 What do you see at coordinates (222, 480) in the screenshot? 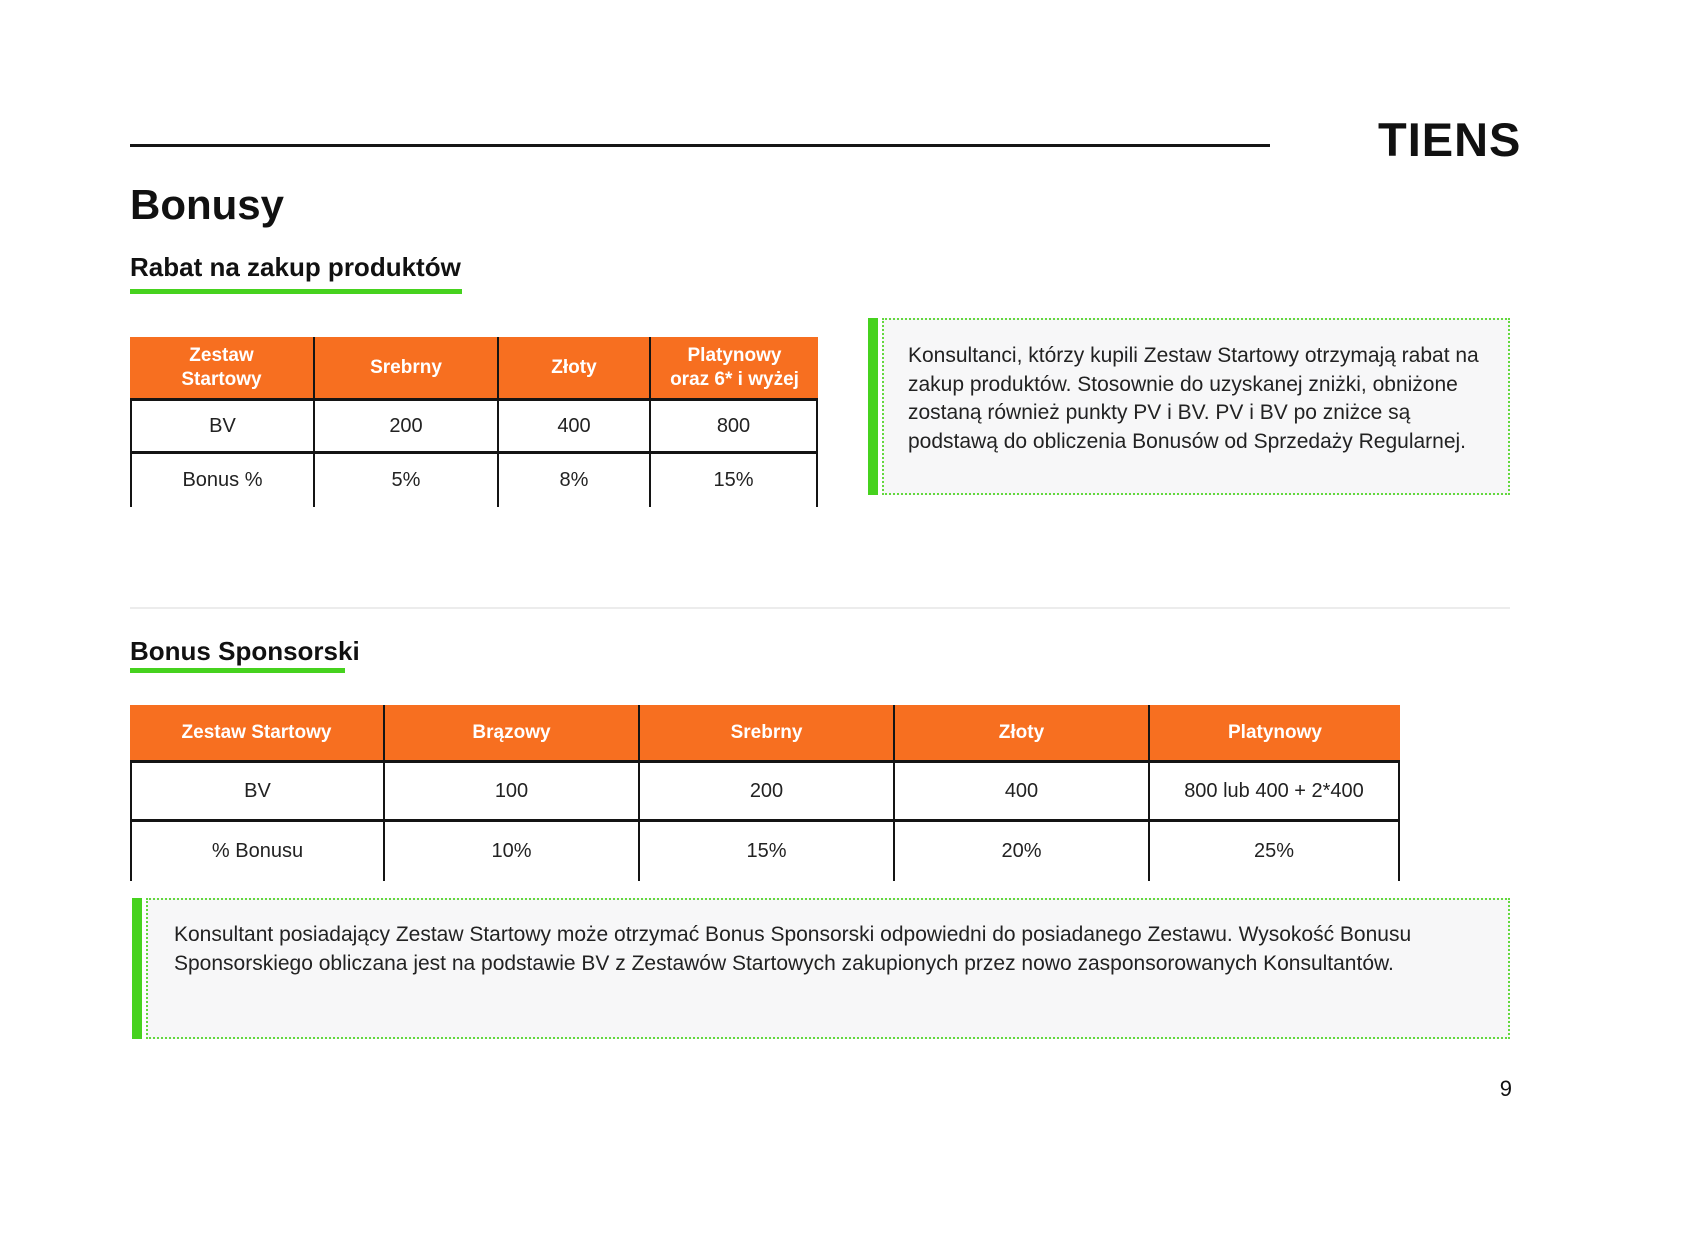
I see `table-cell: Bonus %` at bounding box center [222, 480].